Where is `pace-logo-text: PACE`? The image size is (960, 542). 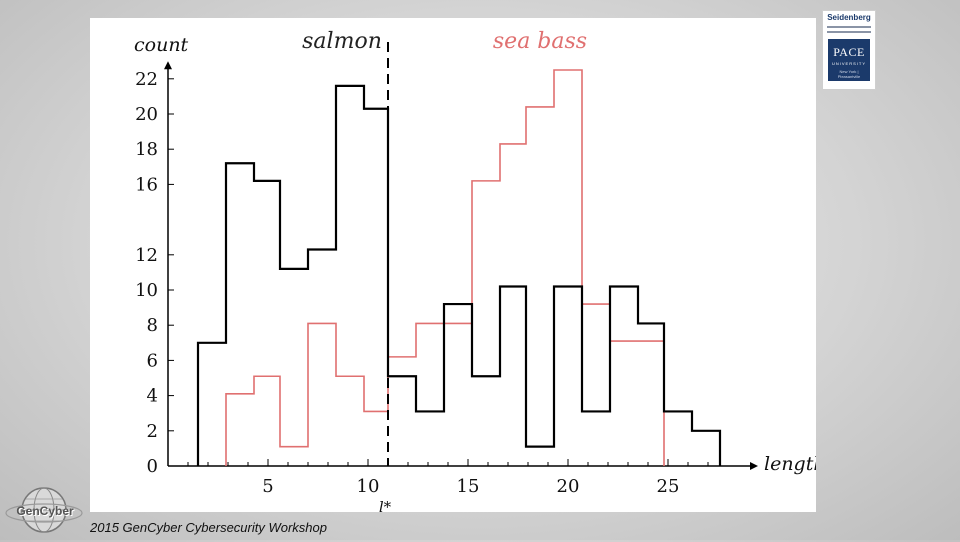
pace-logo-text: PACE is located at coordinates (849, 52).